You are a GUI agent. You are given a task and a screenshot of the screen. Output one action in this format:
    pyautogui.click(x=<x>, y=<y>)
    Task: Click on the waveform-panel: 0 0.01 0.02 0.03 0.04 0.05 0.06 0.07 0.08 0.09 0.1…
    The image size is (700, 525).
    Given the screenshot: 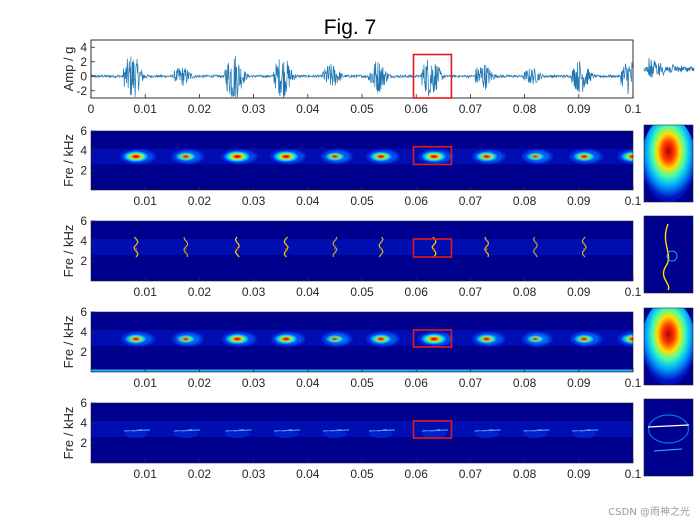 What is the action you would take?
    pyautogui.click(x=351, y=77)
    